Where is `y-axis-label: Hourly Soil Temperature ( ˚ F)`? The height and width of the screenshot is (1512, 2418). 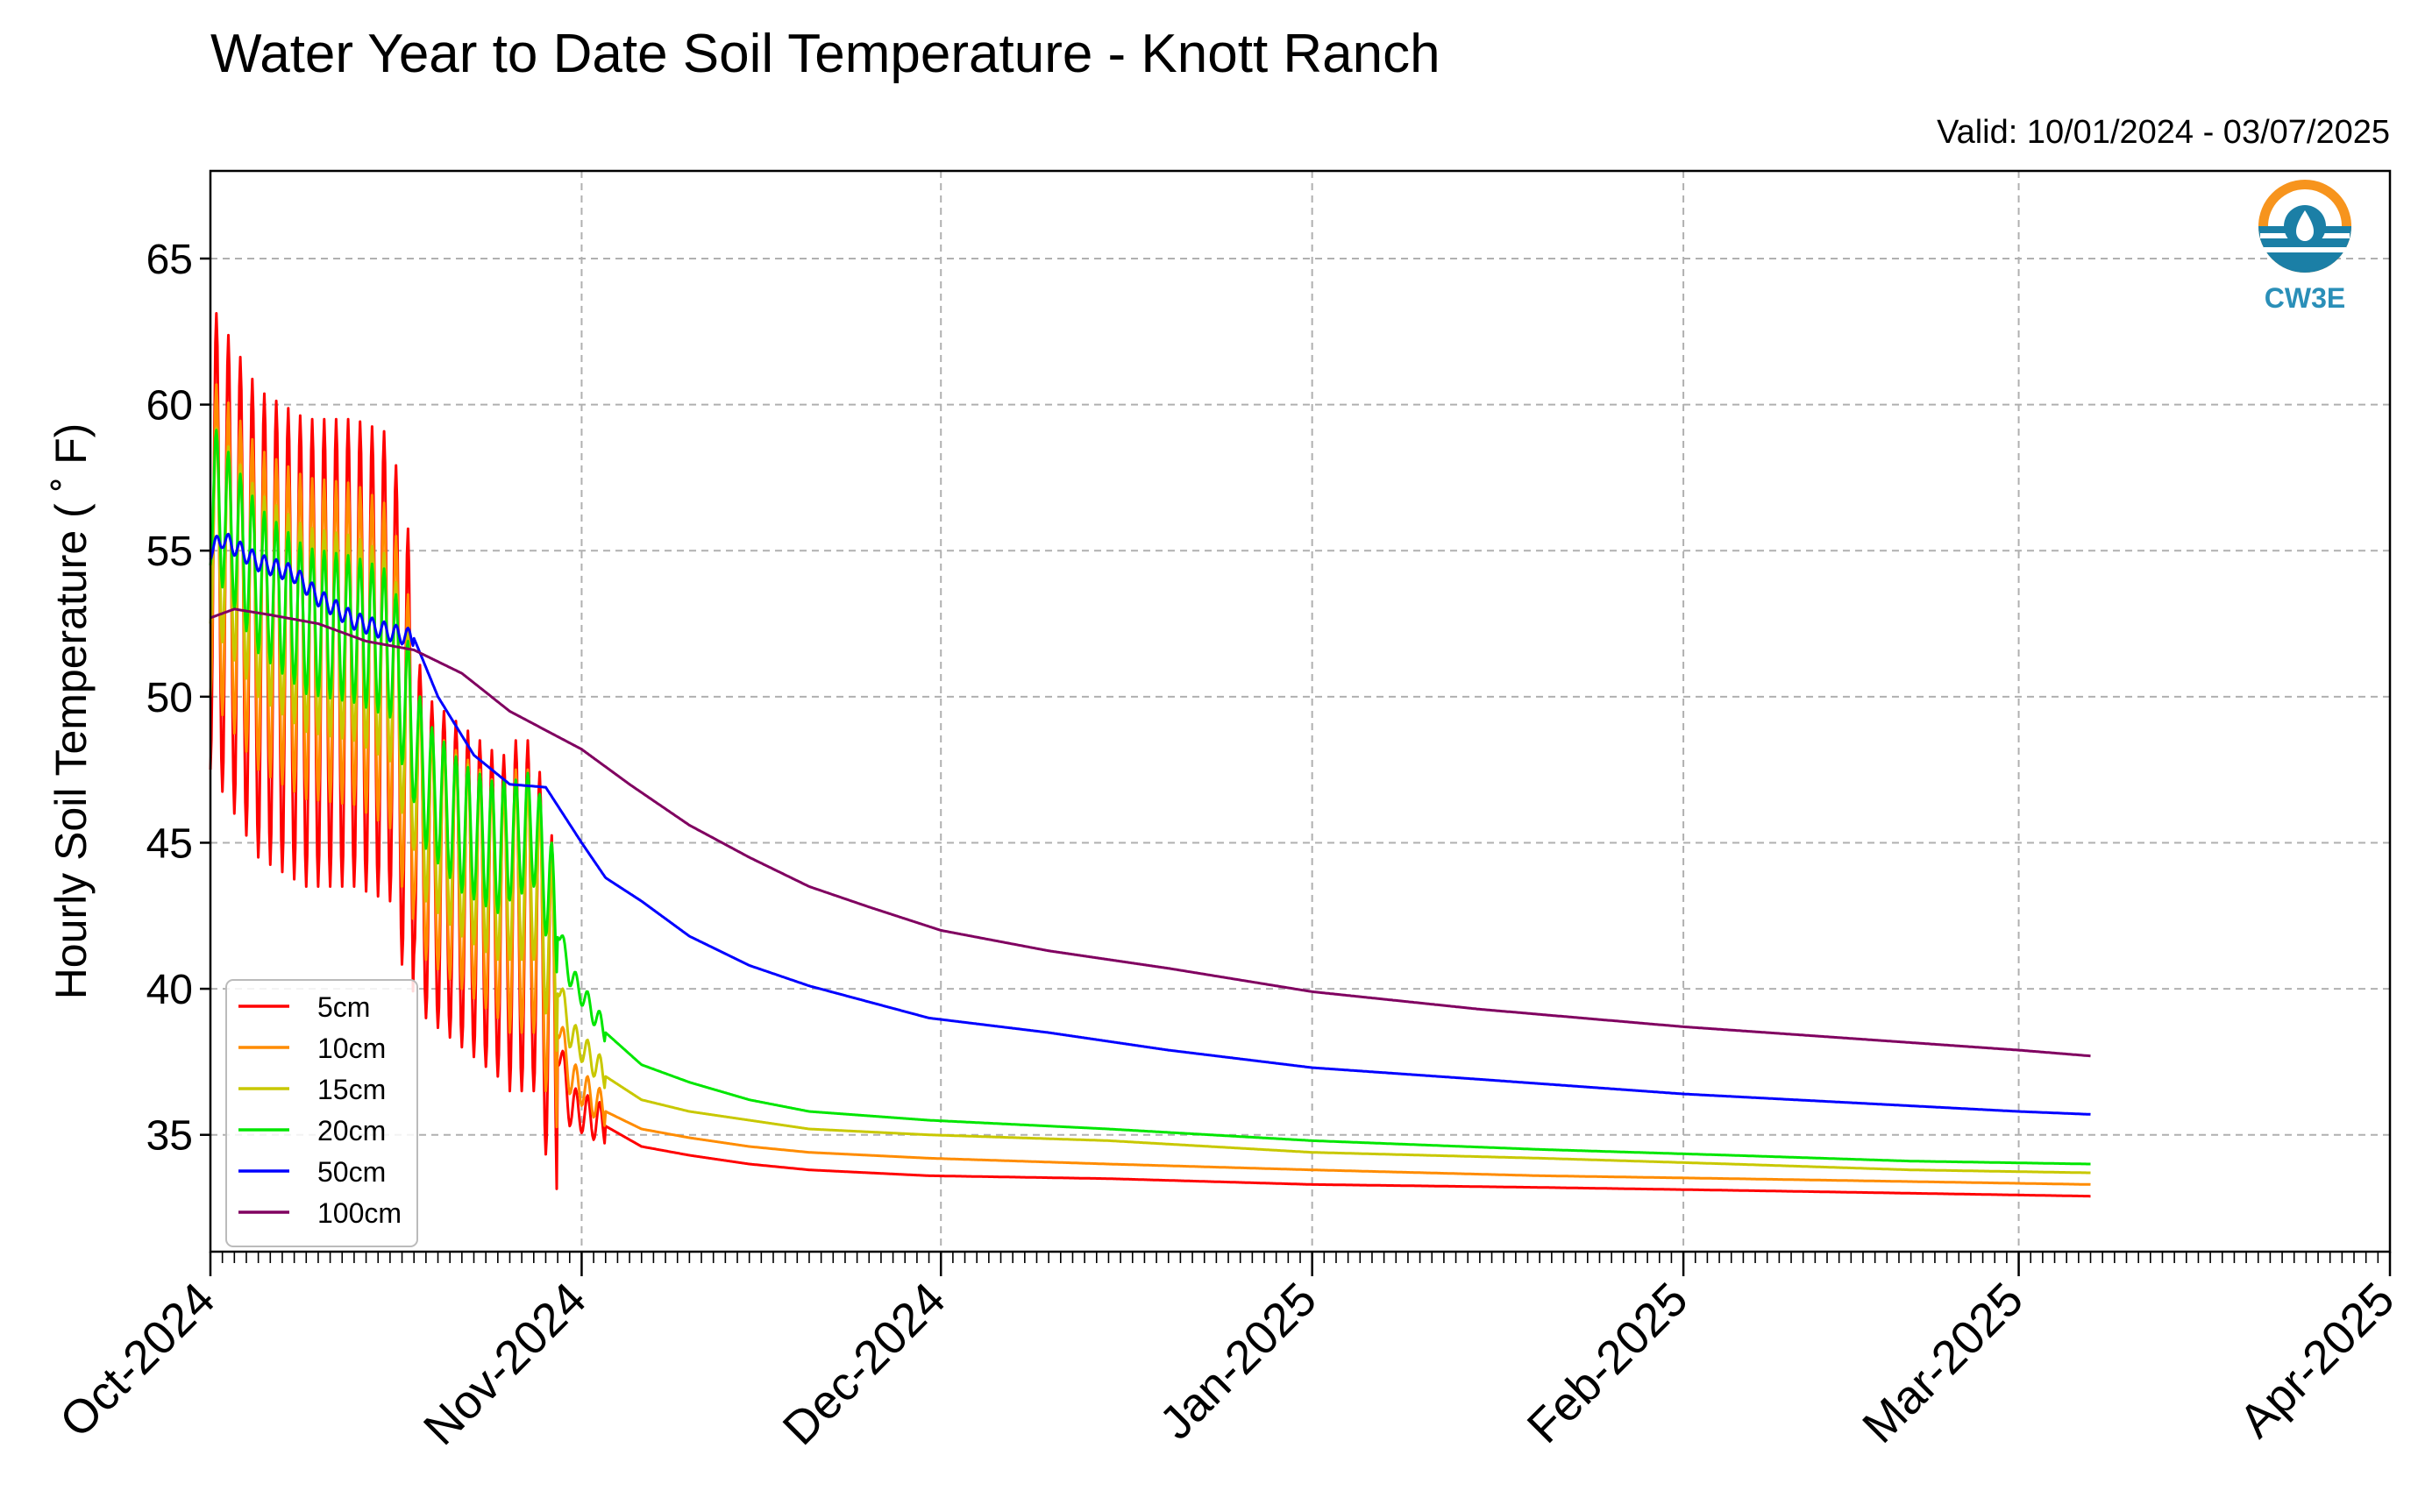
y-axis-label: Hourly Soil Temperature ( ˚ F) is located at coordinates (71, 711).